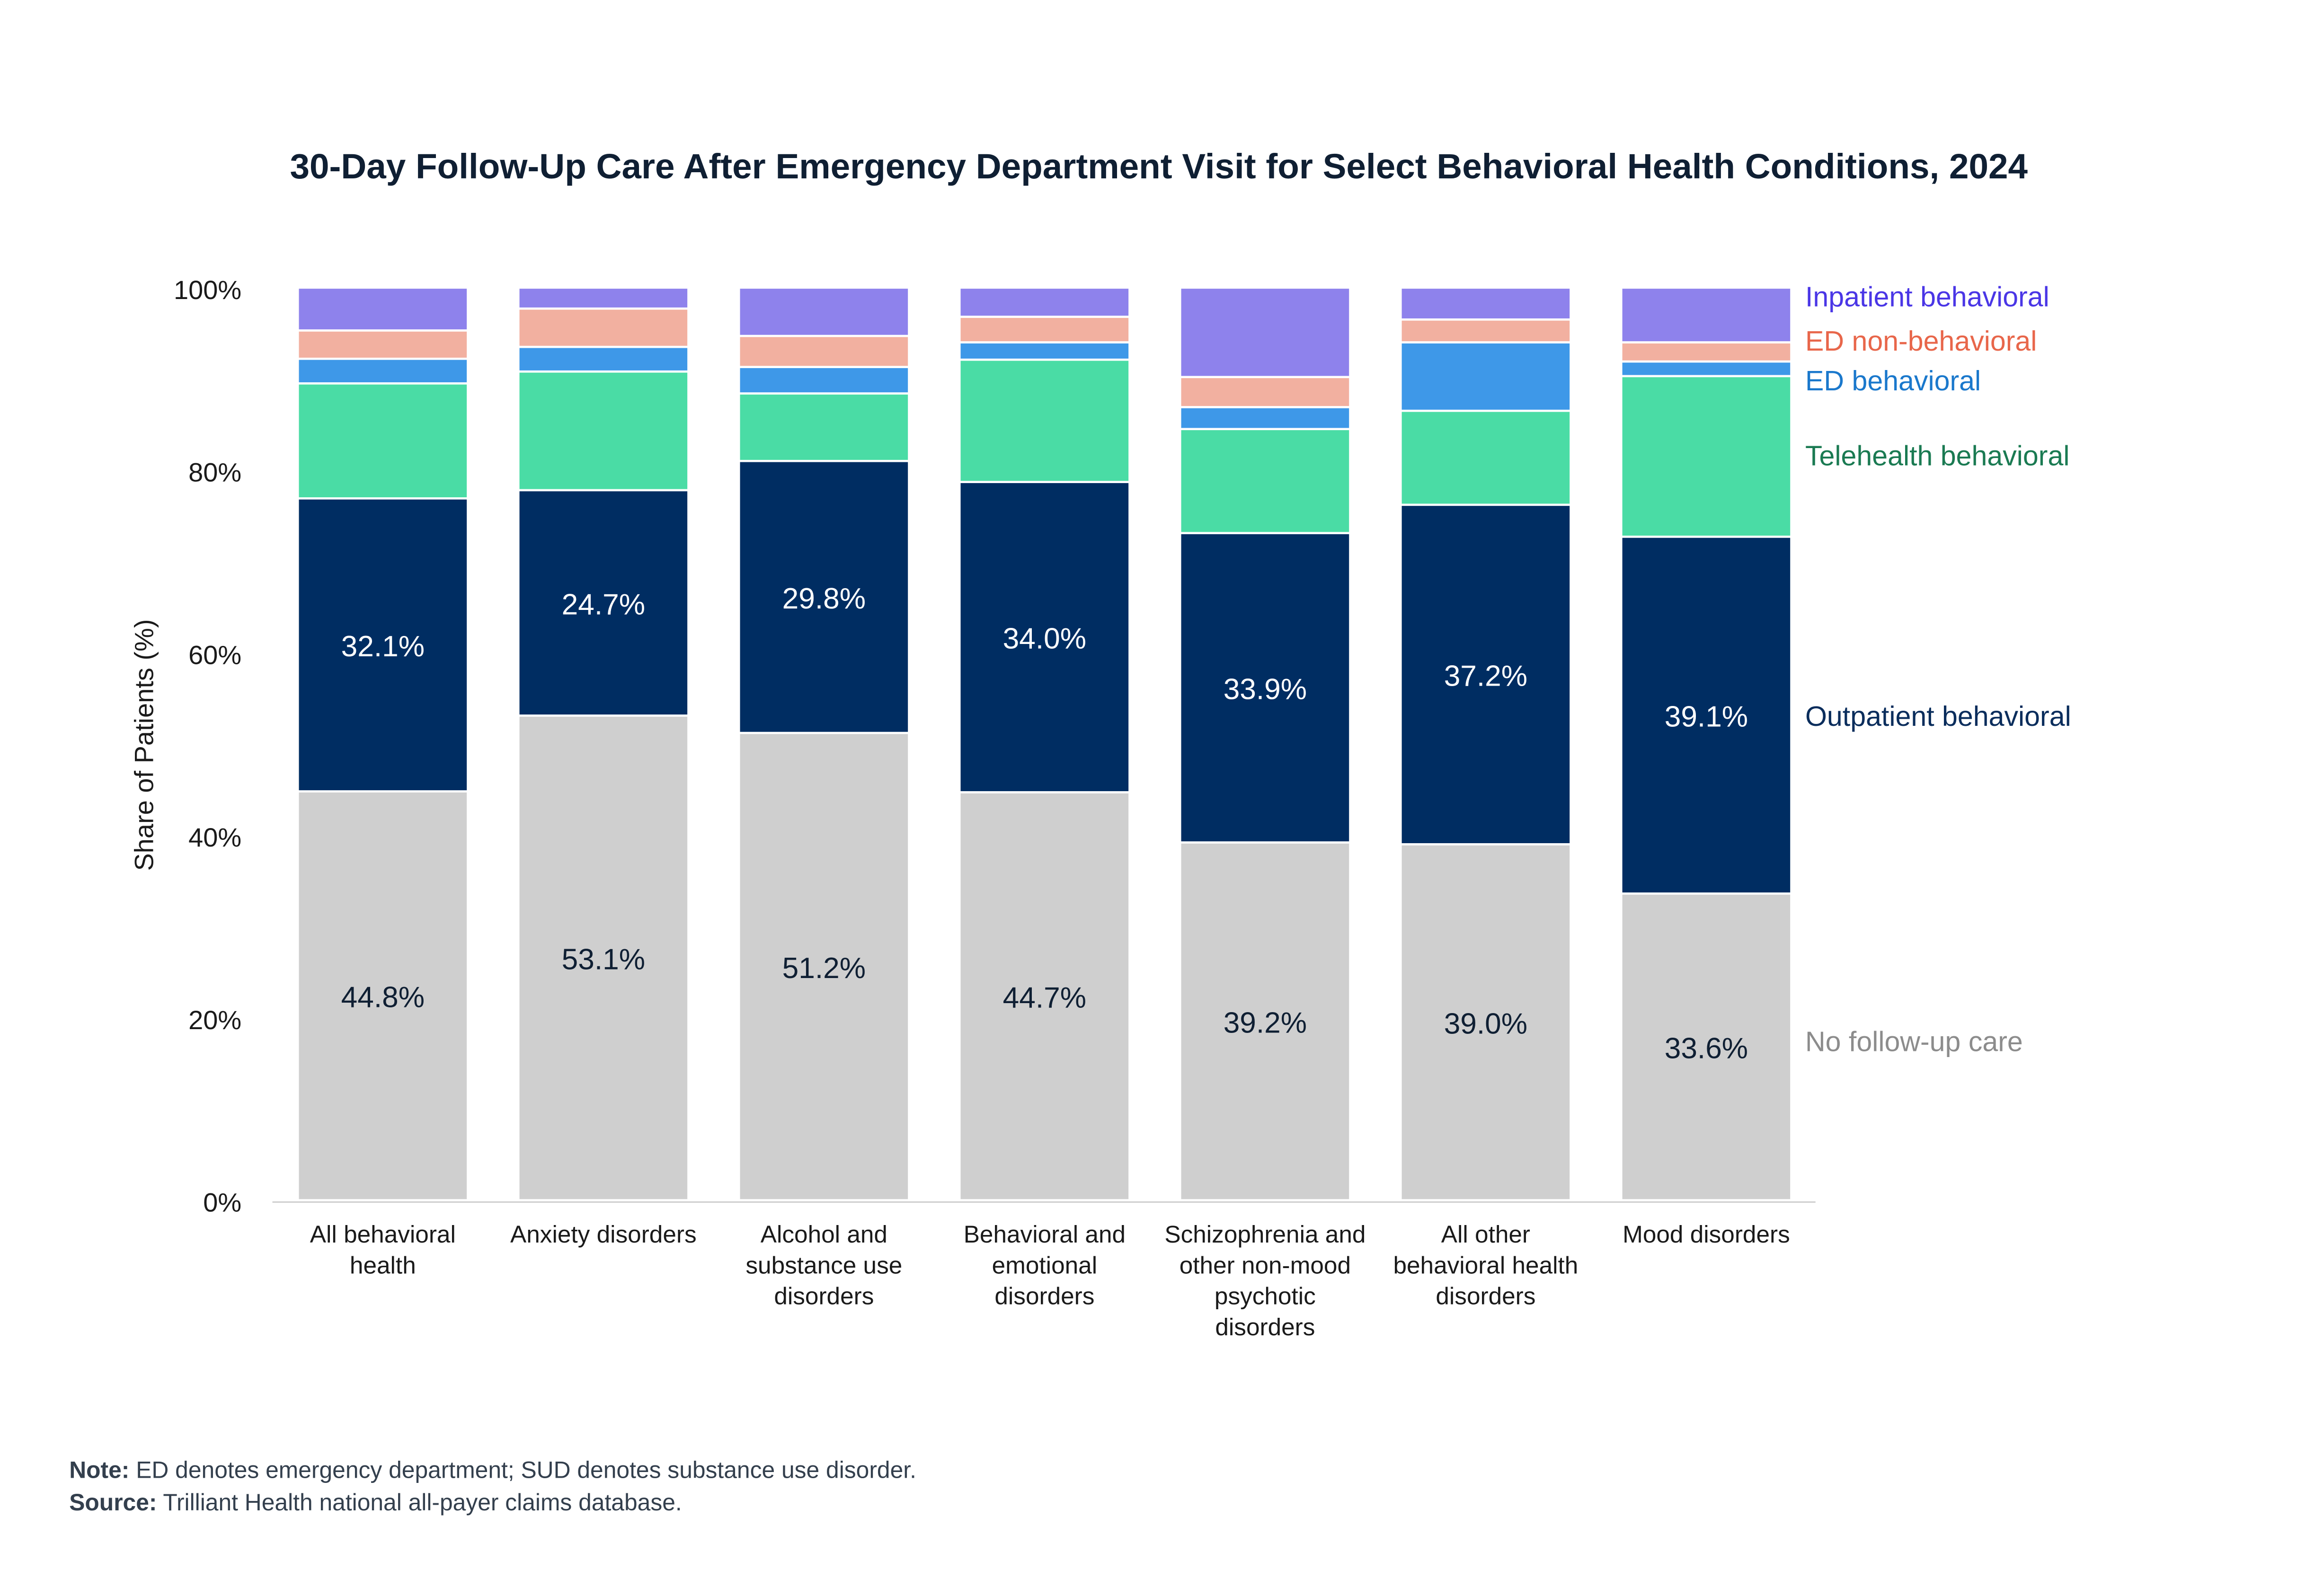 The image size is (2297, 1596). What do you see at coordinates (214, 472) in the screenshot?
I see `y-tick-label: 80%` at bounding box center [214, 472].